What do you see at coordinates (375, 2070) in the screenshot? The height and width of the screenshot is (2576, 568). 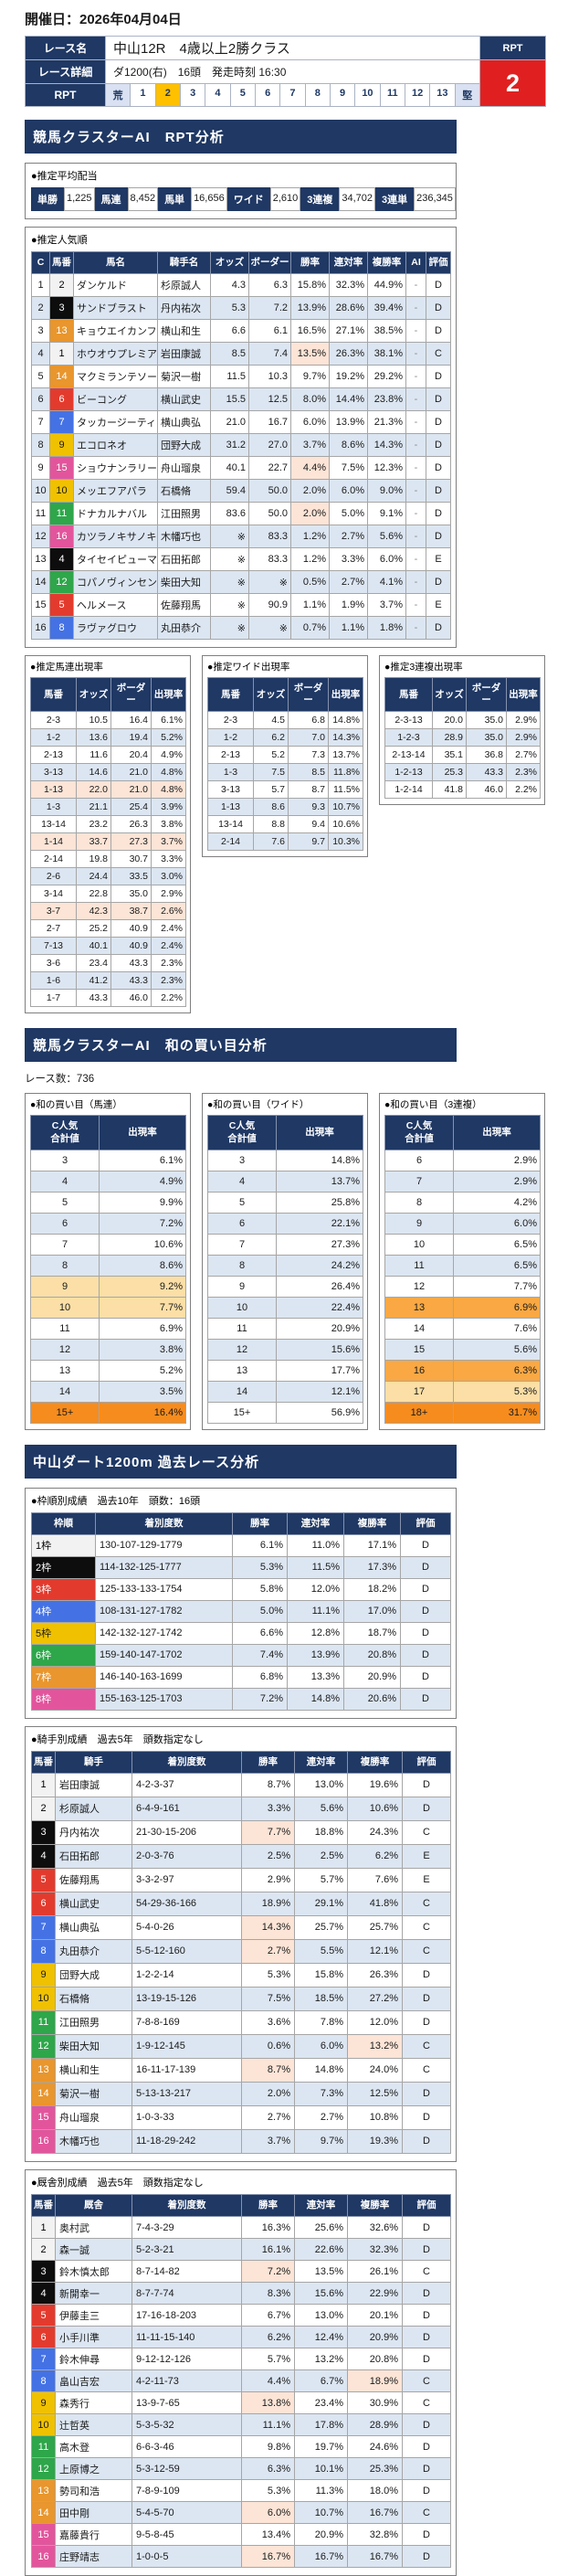 I see `cell-fuku-rate: 24.0%` at bounding box center [375, 2070].